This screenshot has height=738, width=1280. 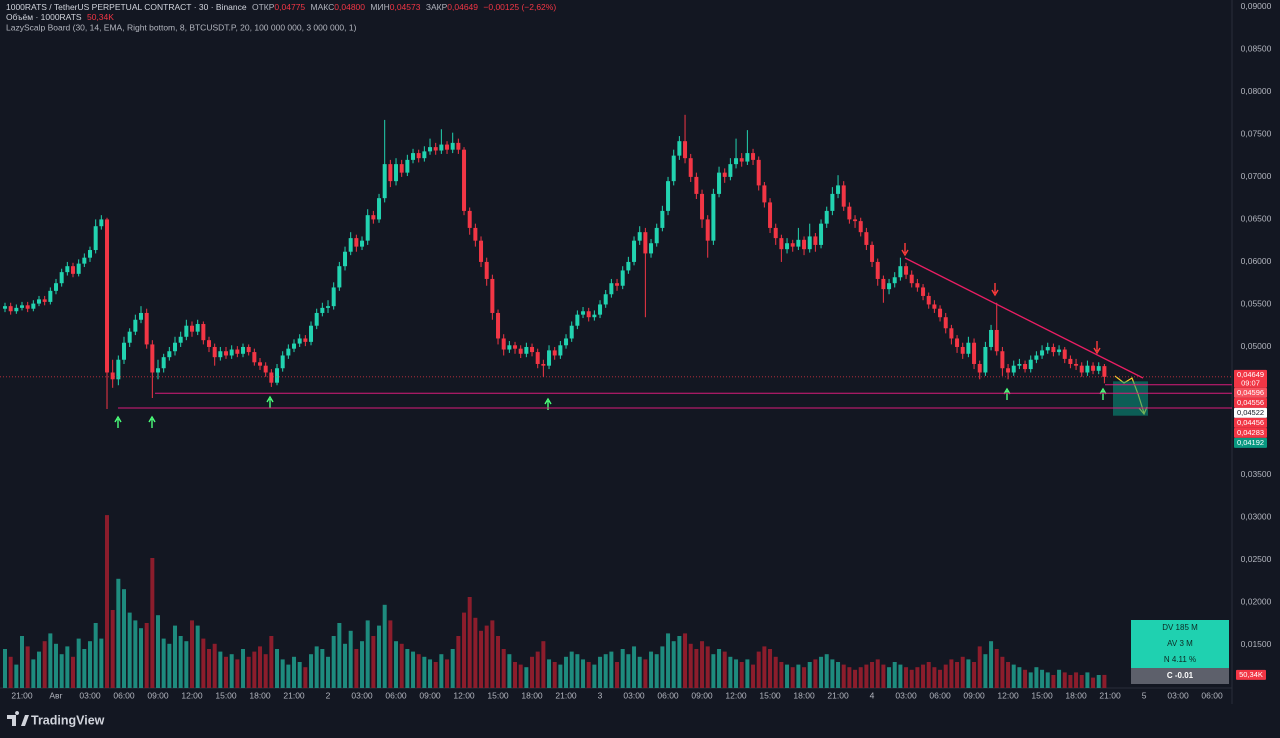 I want to click on x-tick-label: 09:00, so click(x=702, y=695).